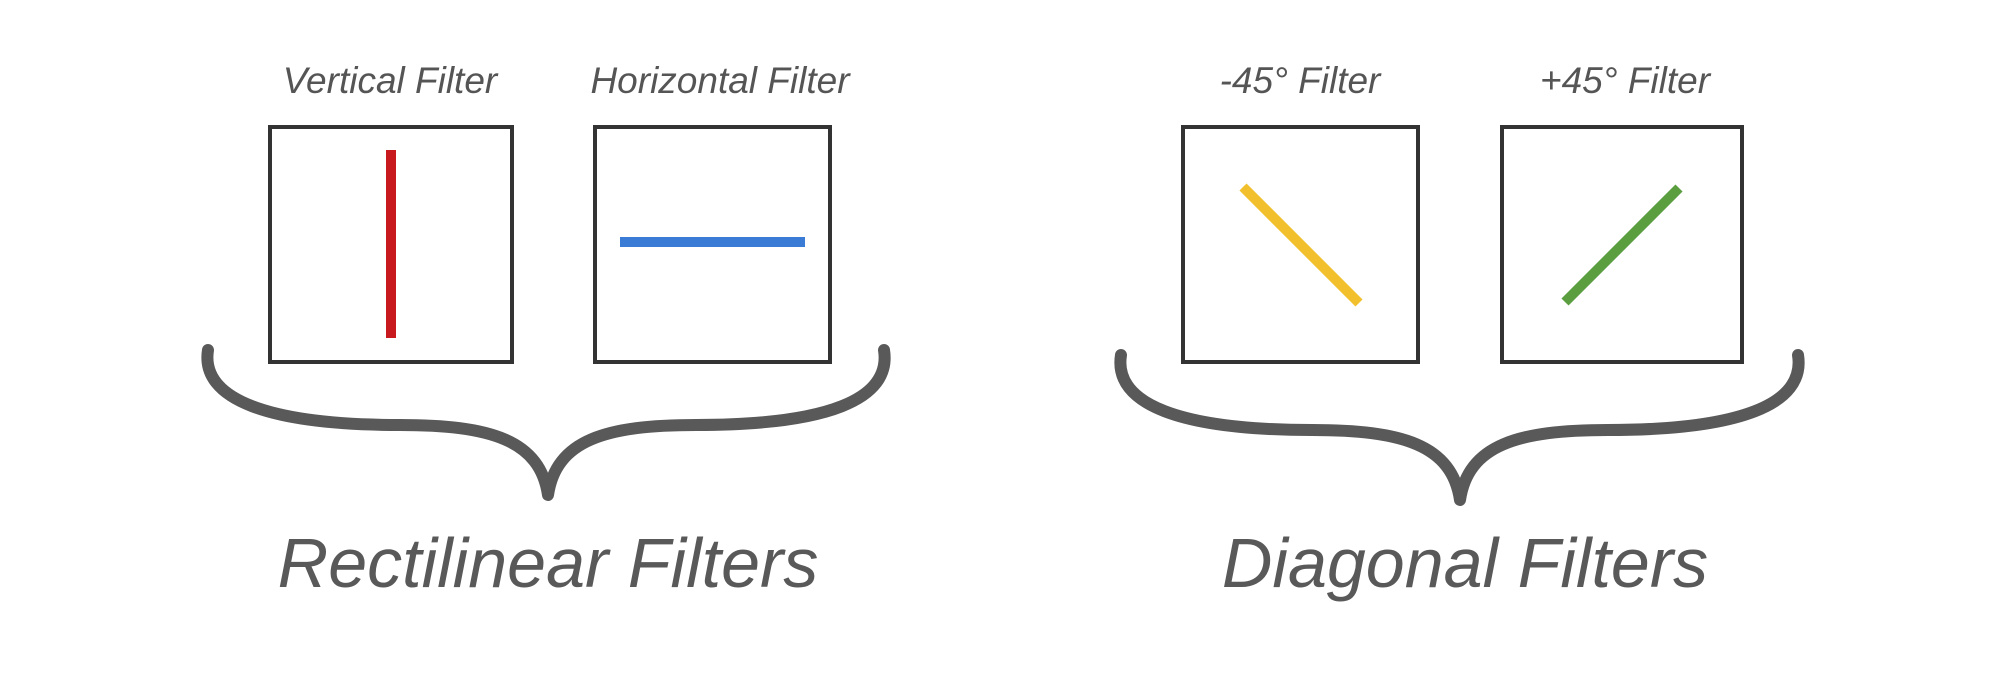 Image resolution: width=2000 pixels, height=675 pixels. Describe the element at coordinates (1622, 245) in the screenshot. I see `plus45-filter-bar` at that location.